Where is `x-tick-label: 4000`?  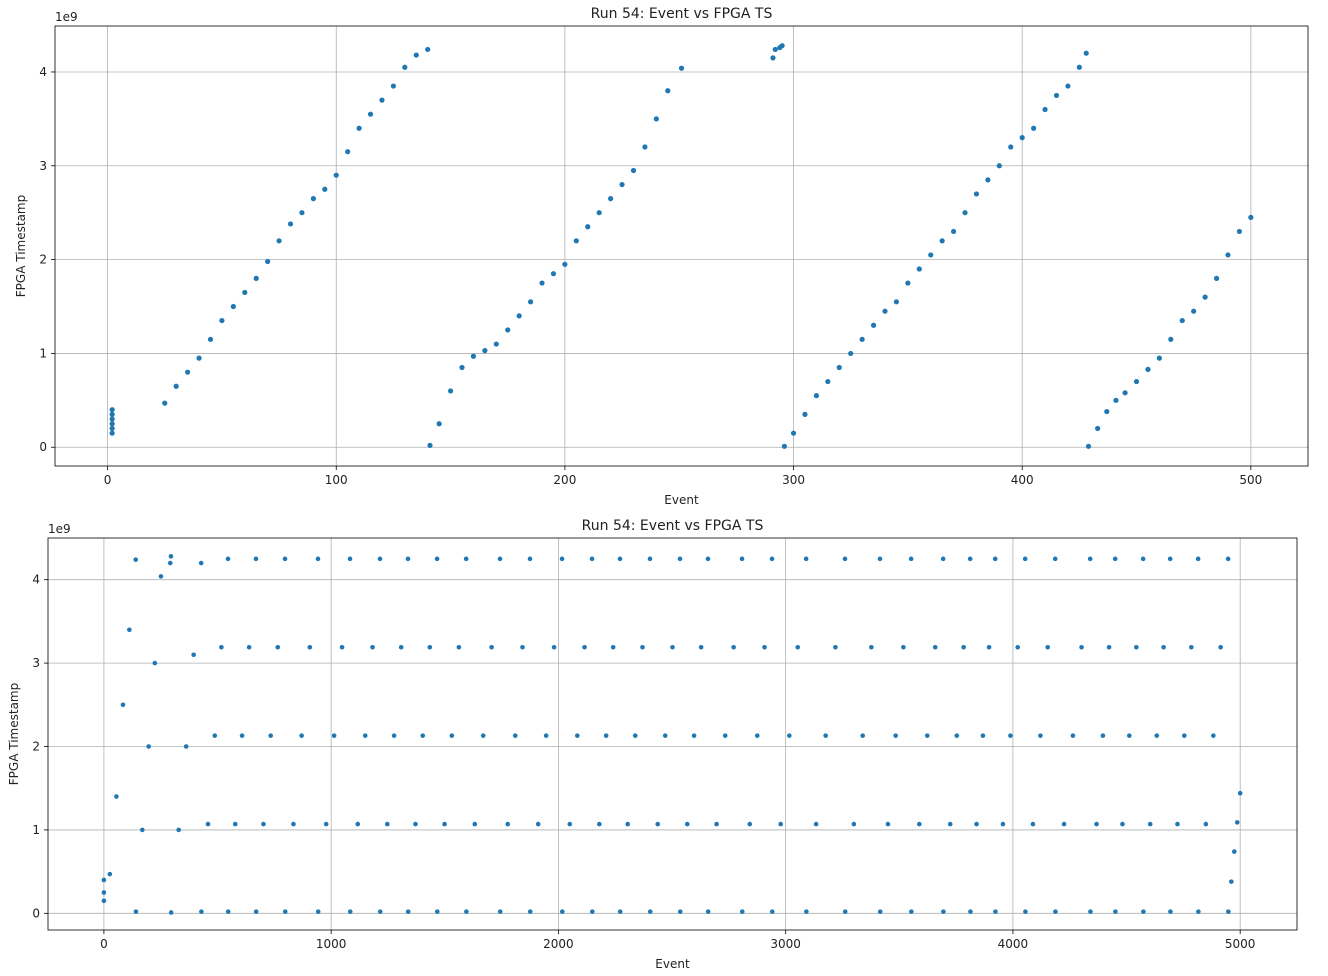
x-tick-label: 4000 is located at coordinates (1013, 944).